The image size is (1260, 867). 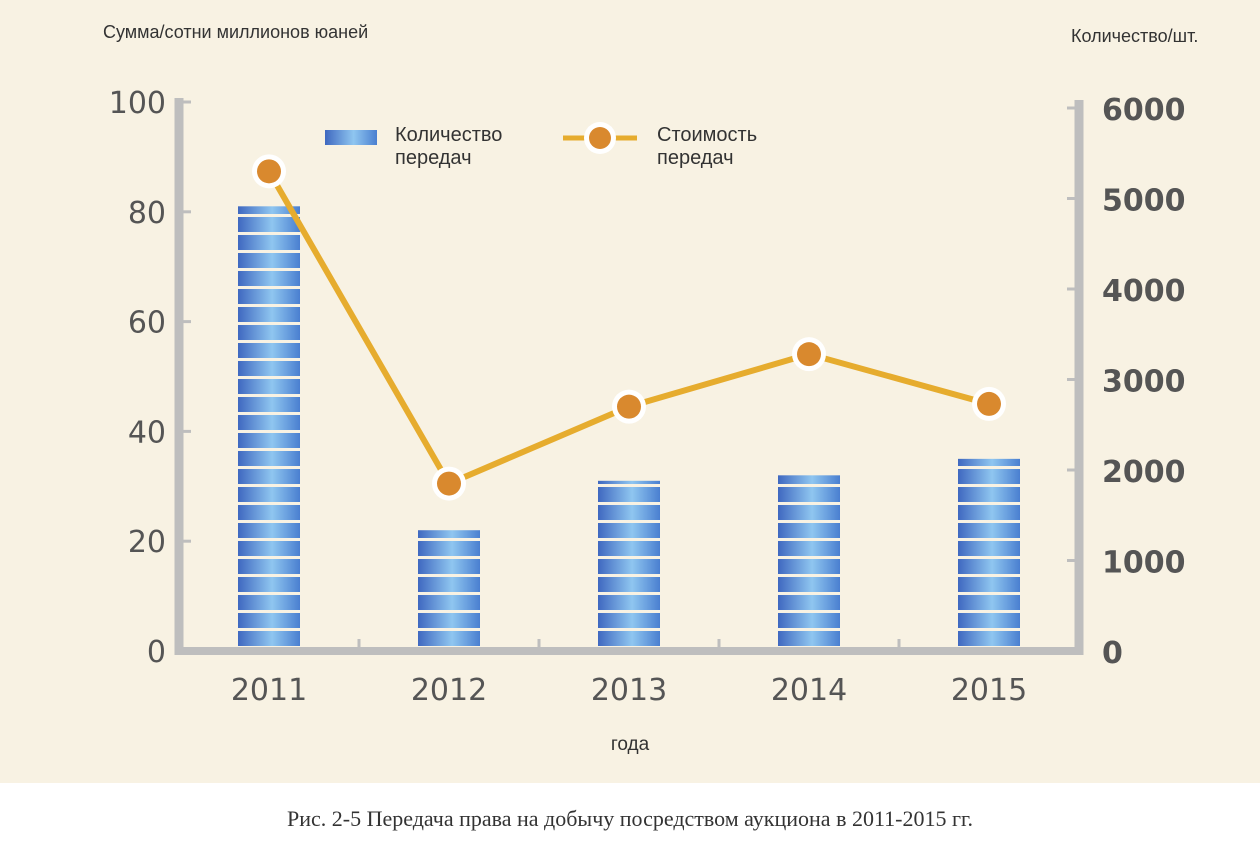 What do you see at coordinates (1135, 36) in the screenshot?
I see `right-axis-label: Количество/шт.` at bounding box center [1135, 36].